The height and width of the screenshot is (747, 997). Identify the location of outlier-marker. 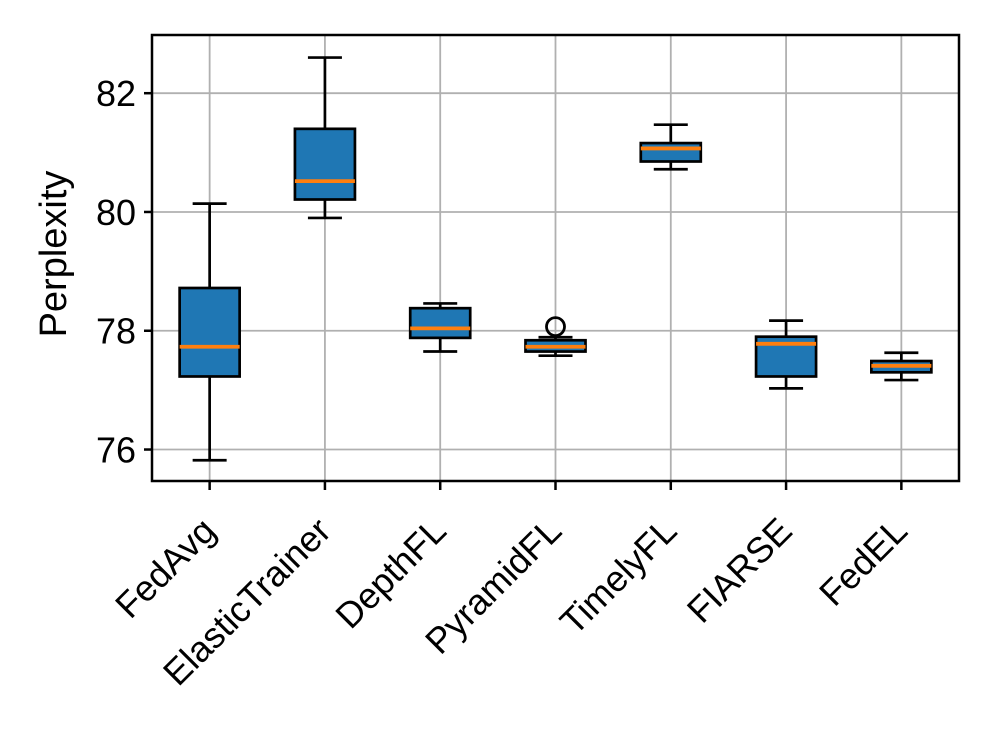
(555, 326).